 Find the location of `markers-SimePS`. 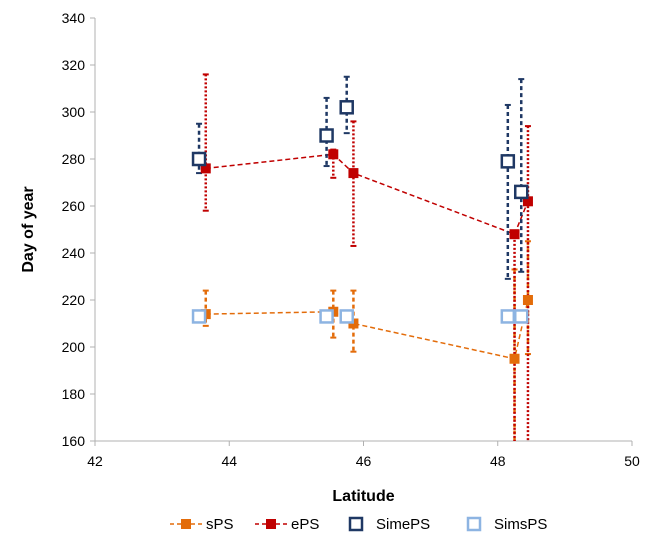

markers-SimePS is located at coordinates (360, 150).